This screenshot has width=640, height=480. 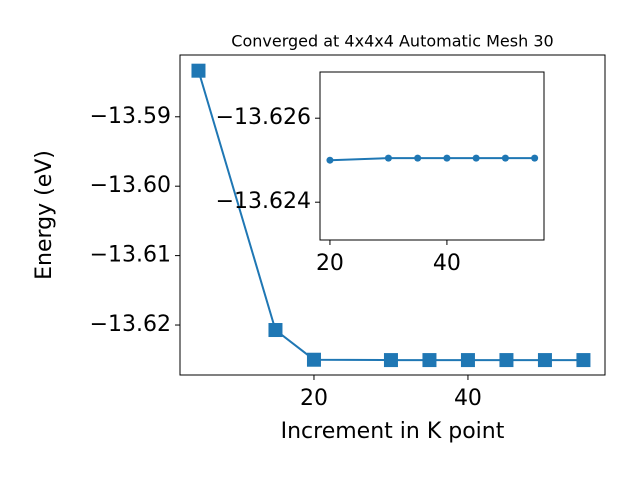 I want to click on y-tick-label: −13.61, so click(x=130, y=255).